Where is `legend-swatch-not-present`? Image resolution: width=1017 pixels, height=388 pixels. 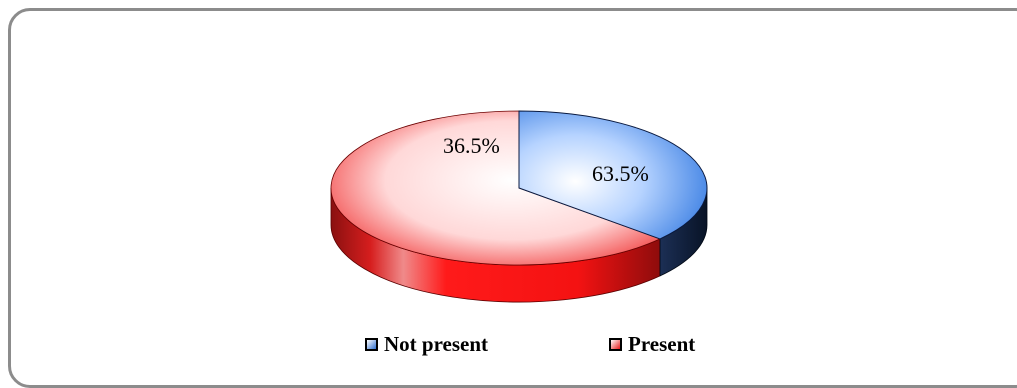 legend-swatch-not-present is located at coordinates (371, 344).